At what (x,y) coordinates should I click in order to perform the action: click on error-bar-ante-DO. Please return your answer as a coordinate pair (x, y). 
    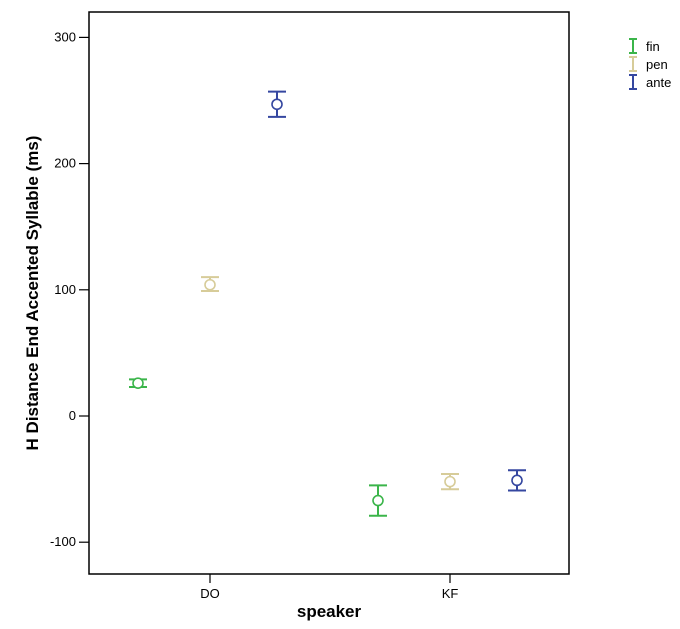
    Looking at the image, I should click on (277, 104).